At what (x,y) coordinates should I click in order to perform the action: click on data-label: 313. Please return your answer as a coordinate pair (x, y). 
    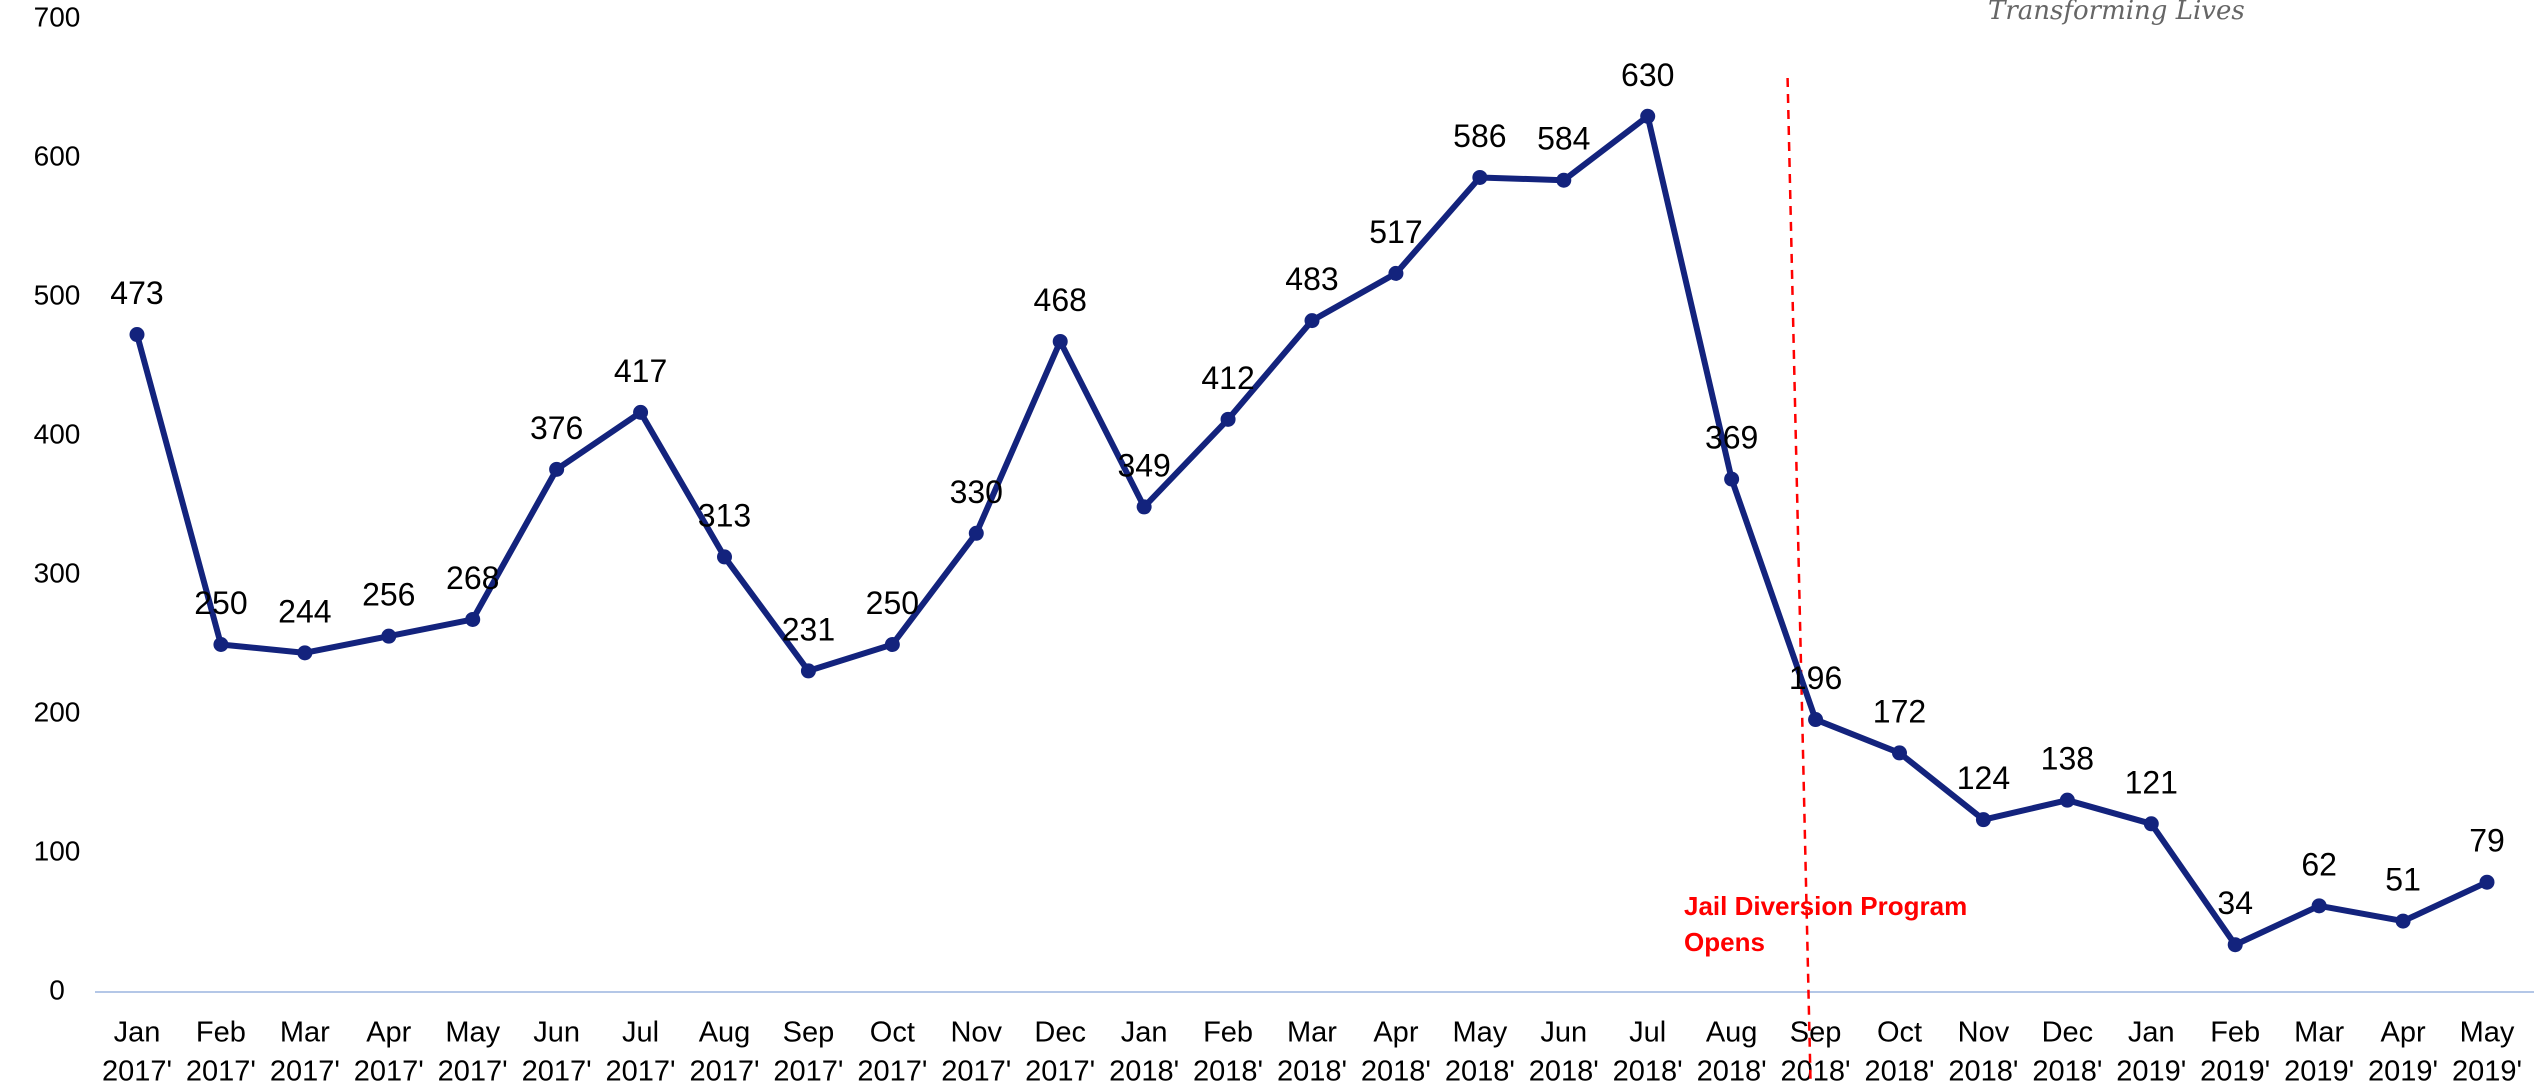
    Looking at the image, I should click on (724, 515).